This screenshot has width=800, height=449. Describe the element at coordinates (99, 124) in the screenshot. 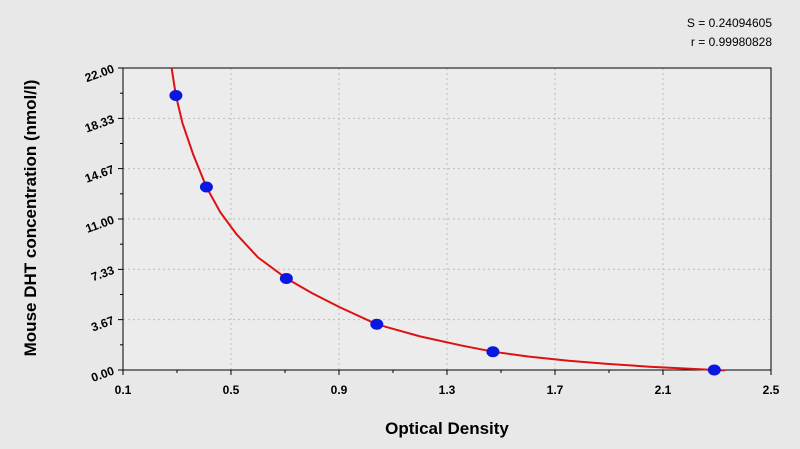

I see `y-tick-label: 18.33` at that location.